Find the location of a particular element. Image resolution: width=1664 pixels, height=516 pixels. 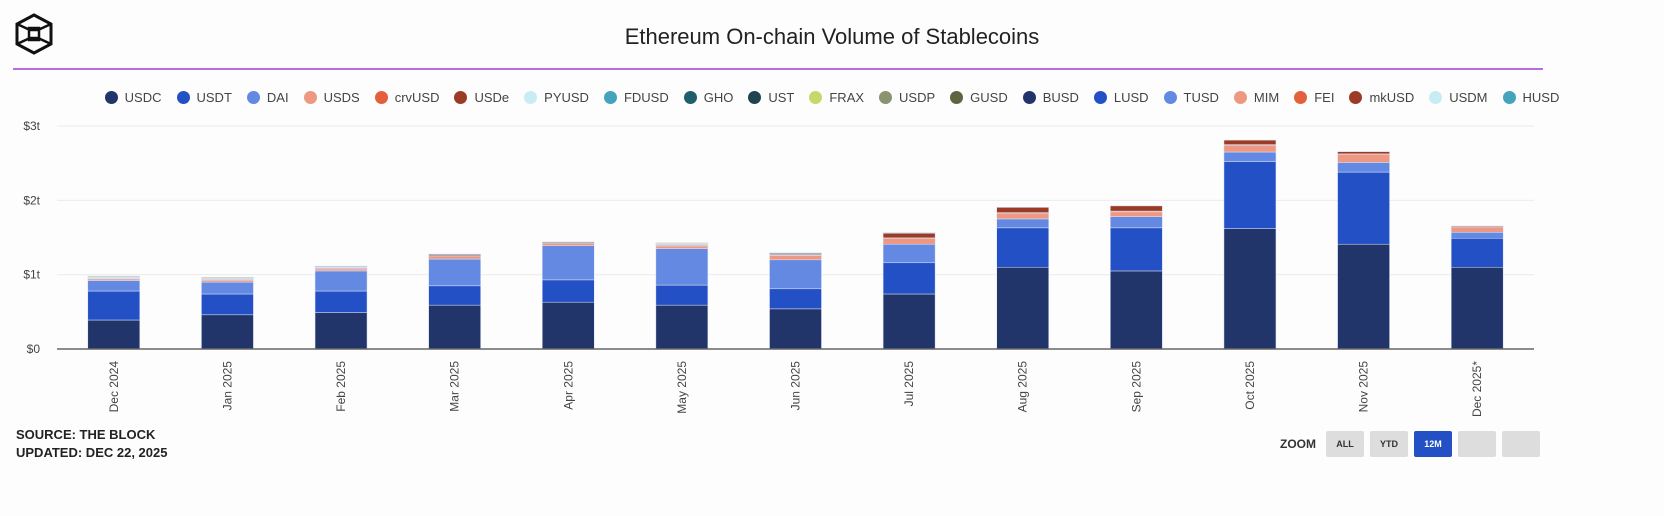

legend-label: UST is located at coordinates (781, 97).